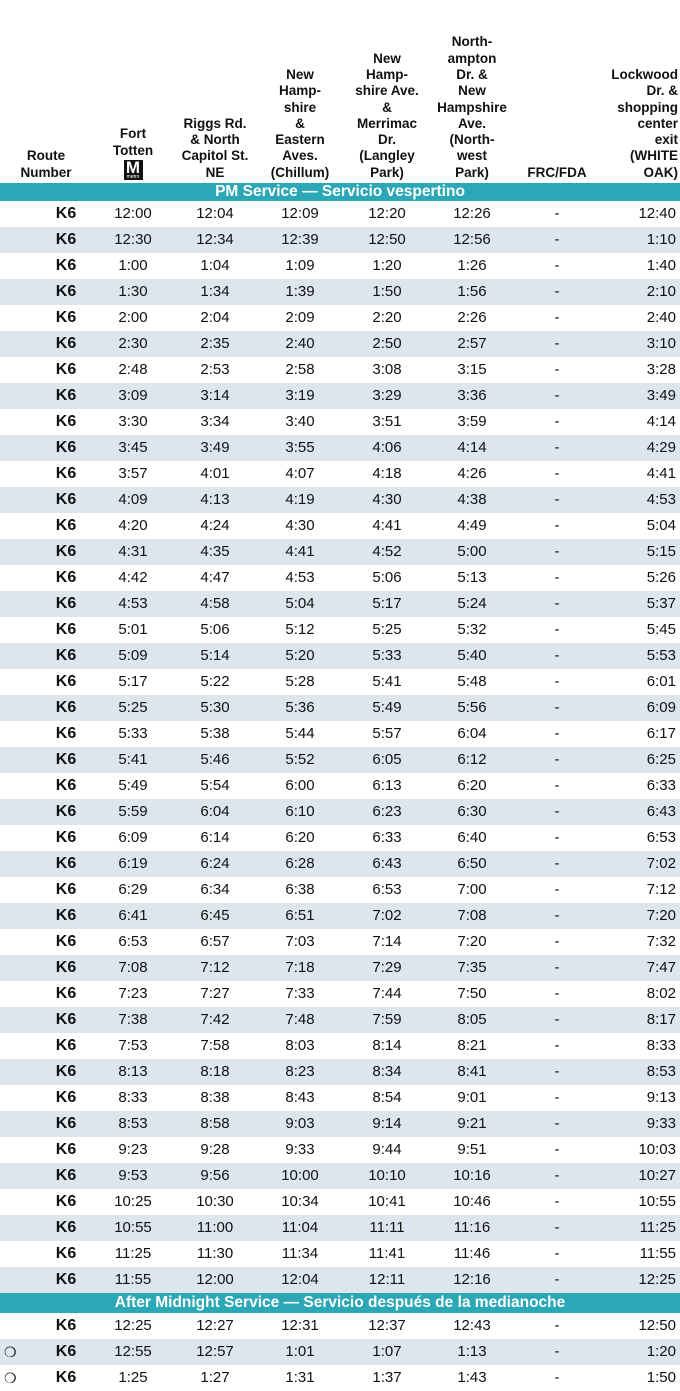  What do you see at coordinates (215, 1201) in the screenshot?
I see `time-cell: 10:30` at bounding box center [215, 1201].